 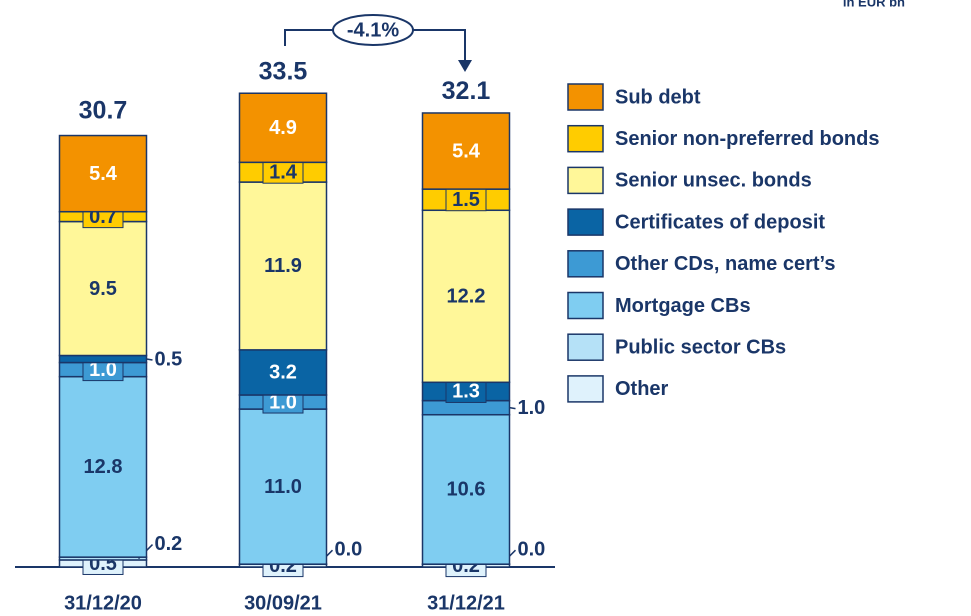 What do you see at coordinates (466, 200) in the screenshot?
I see `value-label: 1.5` at bounding box center [466, 200].